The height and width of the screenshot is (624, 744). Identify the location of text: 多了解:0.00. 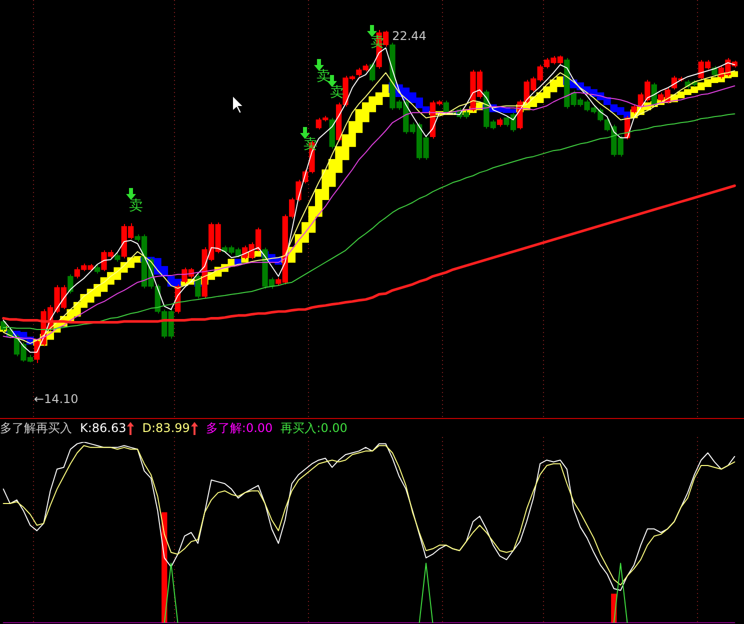
(239, 428).